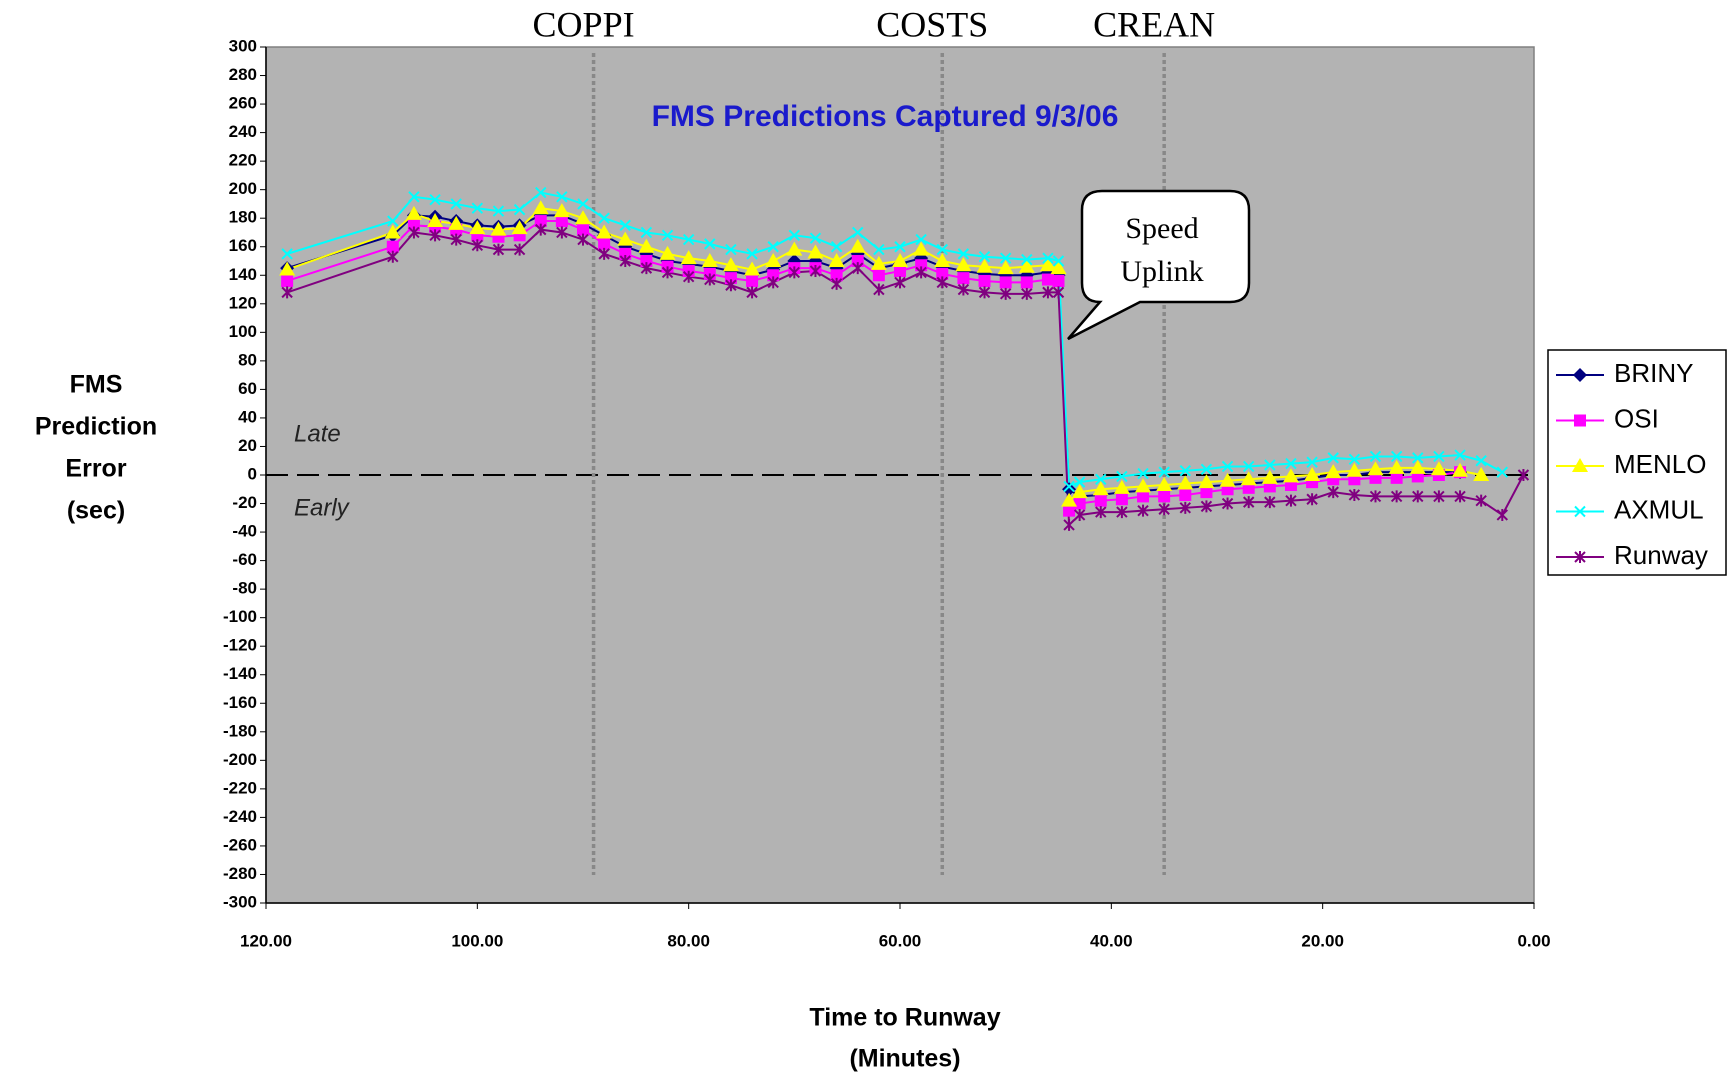 Image resolution: width=1731 pixels, height=1074 pixels. What do you see at coordinates (904, 1059) in the screenshot?
I see `x-axis-label: (Minutes)` at bounding box center [904, 1059].